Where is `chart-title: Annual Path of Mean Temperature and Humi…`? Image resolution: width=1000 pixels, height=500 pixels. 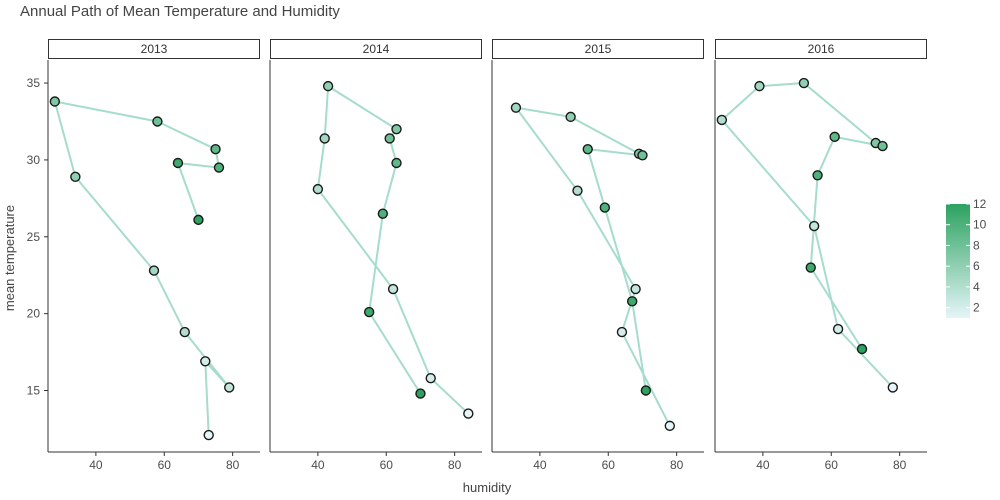
chart-title: Annual Path of Mean Temperature and Humi… is located at coordinates (180, 11).